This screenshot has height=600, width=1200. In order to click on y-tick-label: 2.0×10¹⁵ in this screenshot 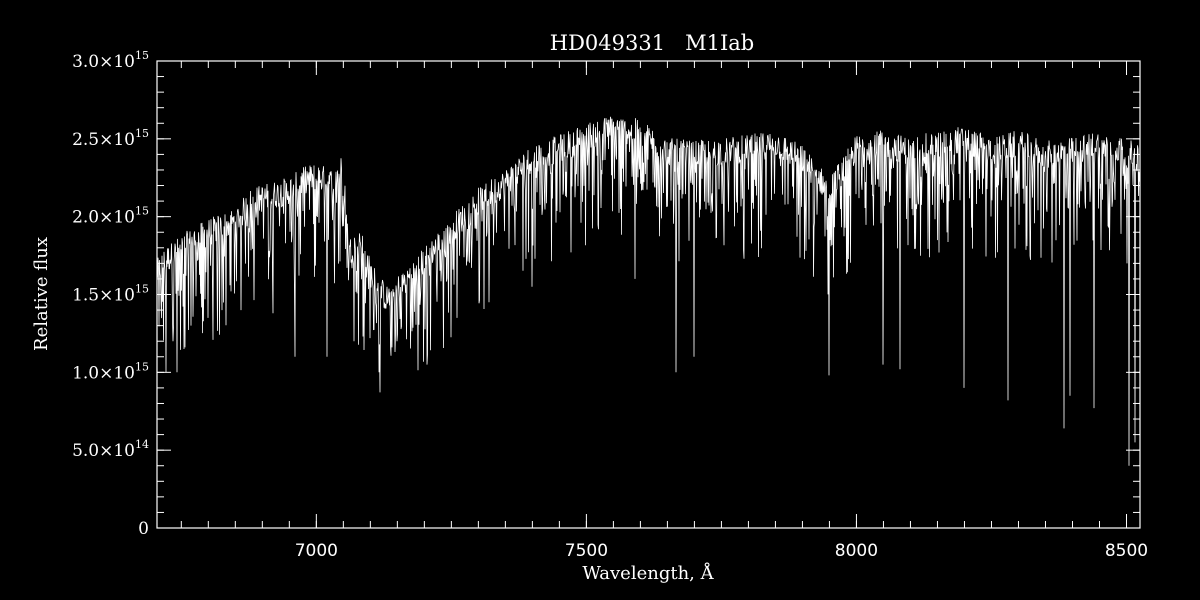, I will do `click(110, 216)`.